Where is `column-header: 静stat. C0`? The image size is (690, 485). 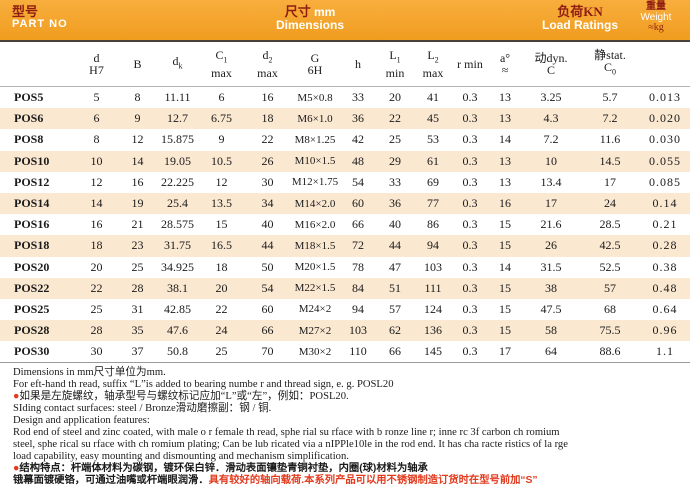
column-header: 静stat. C0 is located at coordinates (610, 62).